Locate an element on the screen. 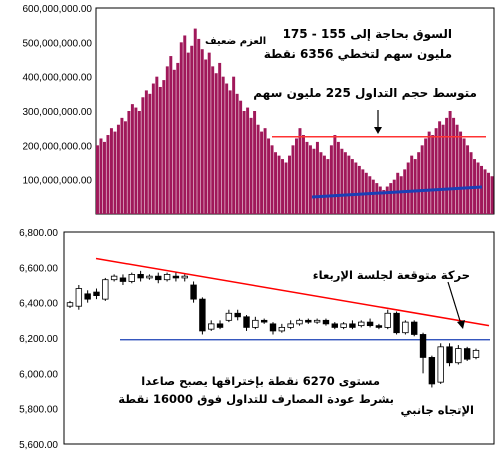 The height and width of the screenshot is (454, 500). wed-arrow is located at coordinates (454, 303).